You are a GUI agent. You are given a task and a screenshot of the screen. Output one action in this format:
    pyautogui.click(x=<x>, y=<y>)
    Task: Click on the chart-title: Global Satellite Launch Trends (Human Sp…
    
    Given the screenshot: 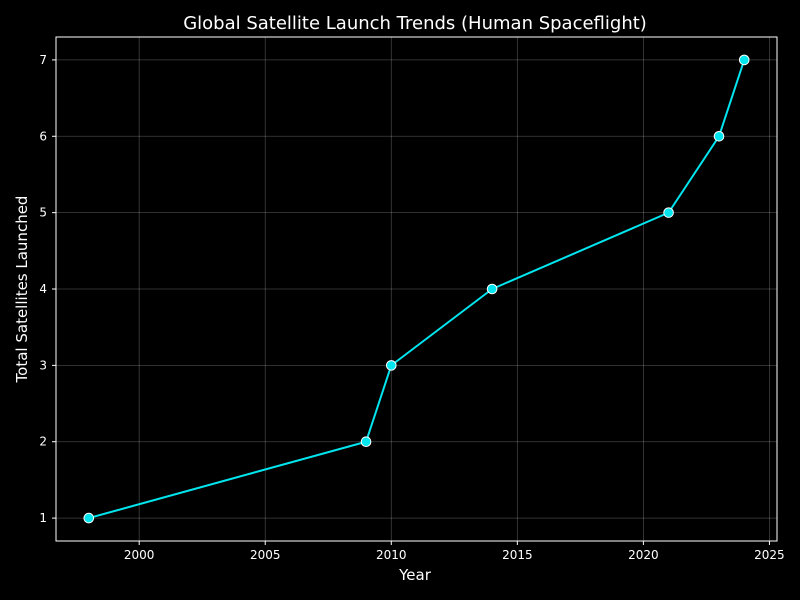 What is the action you would take?
    pyautogui.click(x=415, y=23)
    